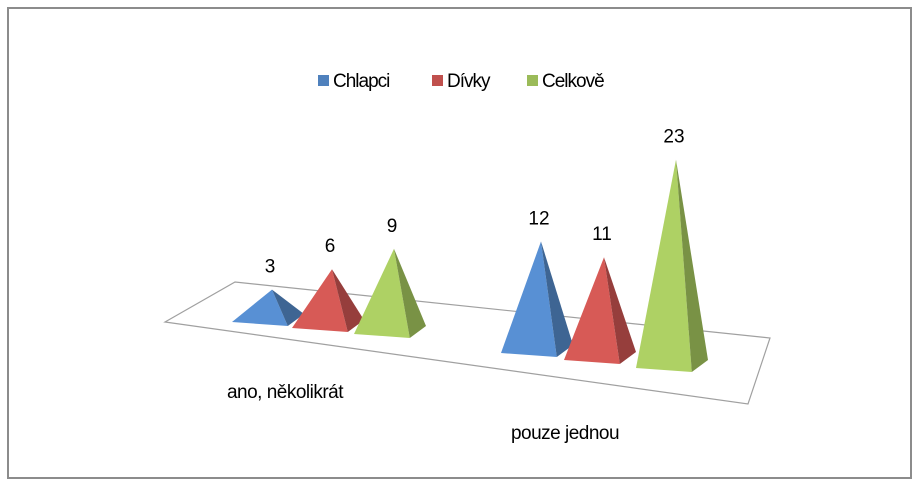 Image resolution: width=920 pixels, height=481 pixels. What do you see at coordinates (270, 267) in the screenshot?
I see `data-label: 3` at bounding box center [270, 267].